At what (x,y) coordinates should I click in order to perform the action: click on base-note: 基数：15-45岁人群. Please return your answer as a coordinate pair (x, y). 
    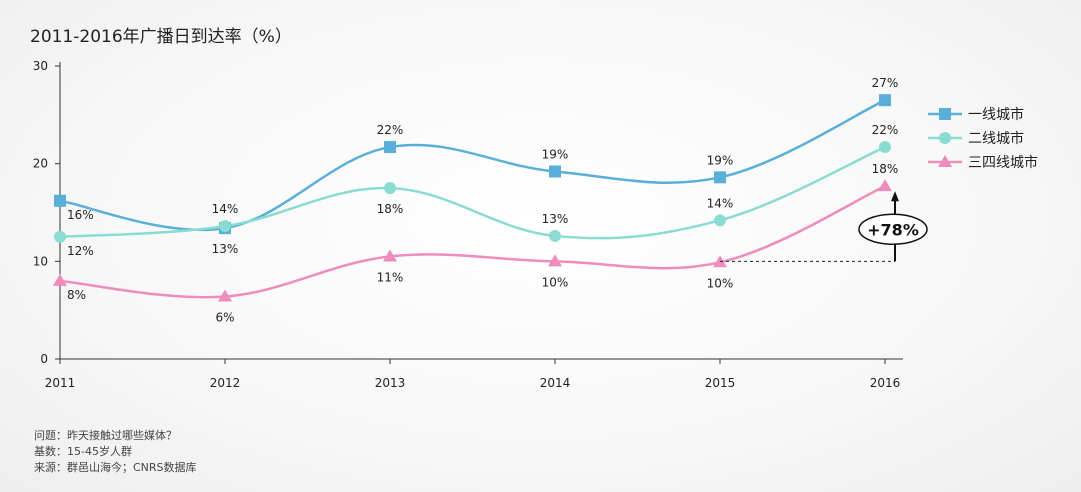
    Looking at the image, I should click on (83, 451).